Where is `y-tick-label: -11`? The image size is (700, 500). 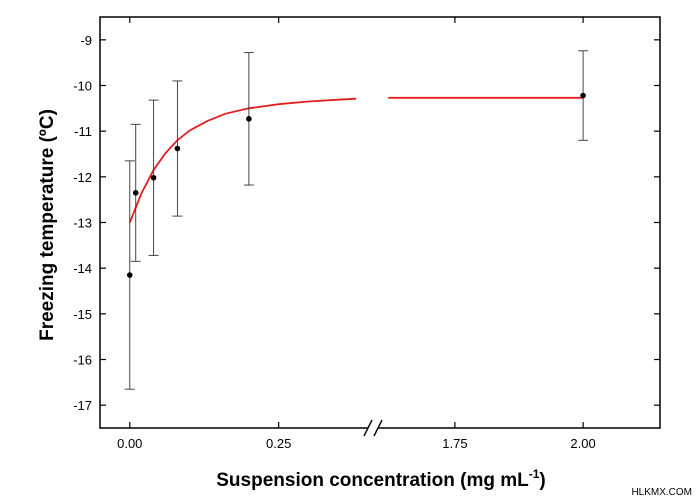 y-tick-label: -11 is located at coordinates (83, 131).